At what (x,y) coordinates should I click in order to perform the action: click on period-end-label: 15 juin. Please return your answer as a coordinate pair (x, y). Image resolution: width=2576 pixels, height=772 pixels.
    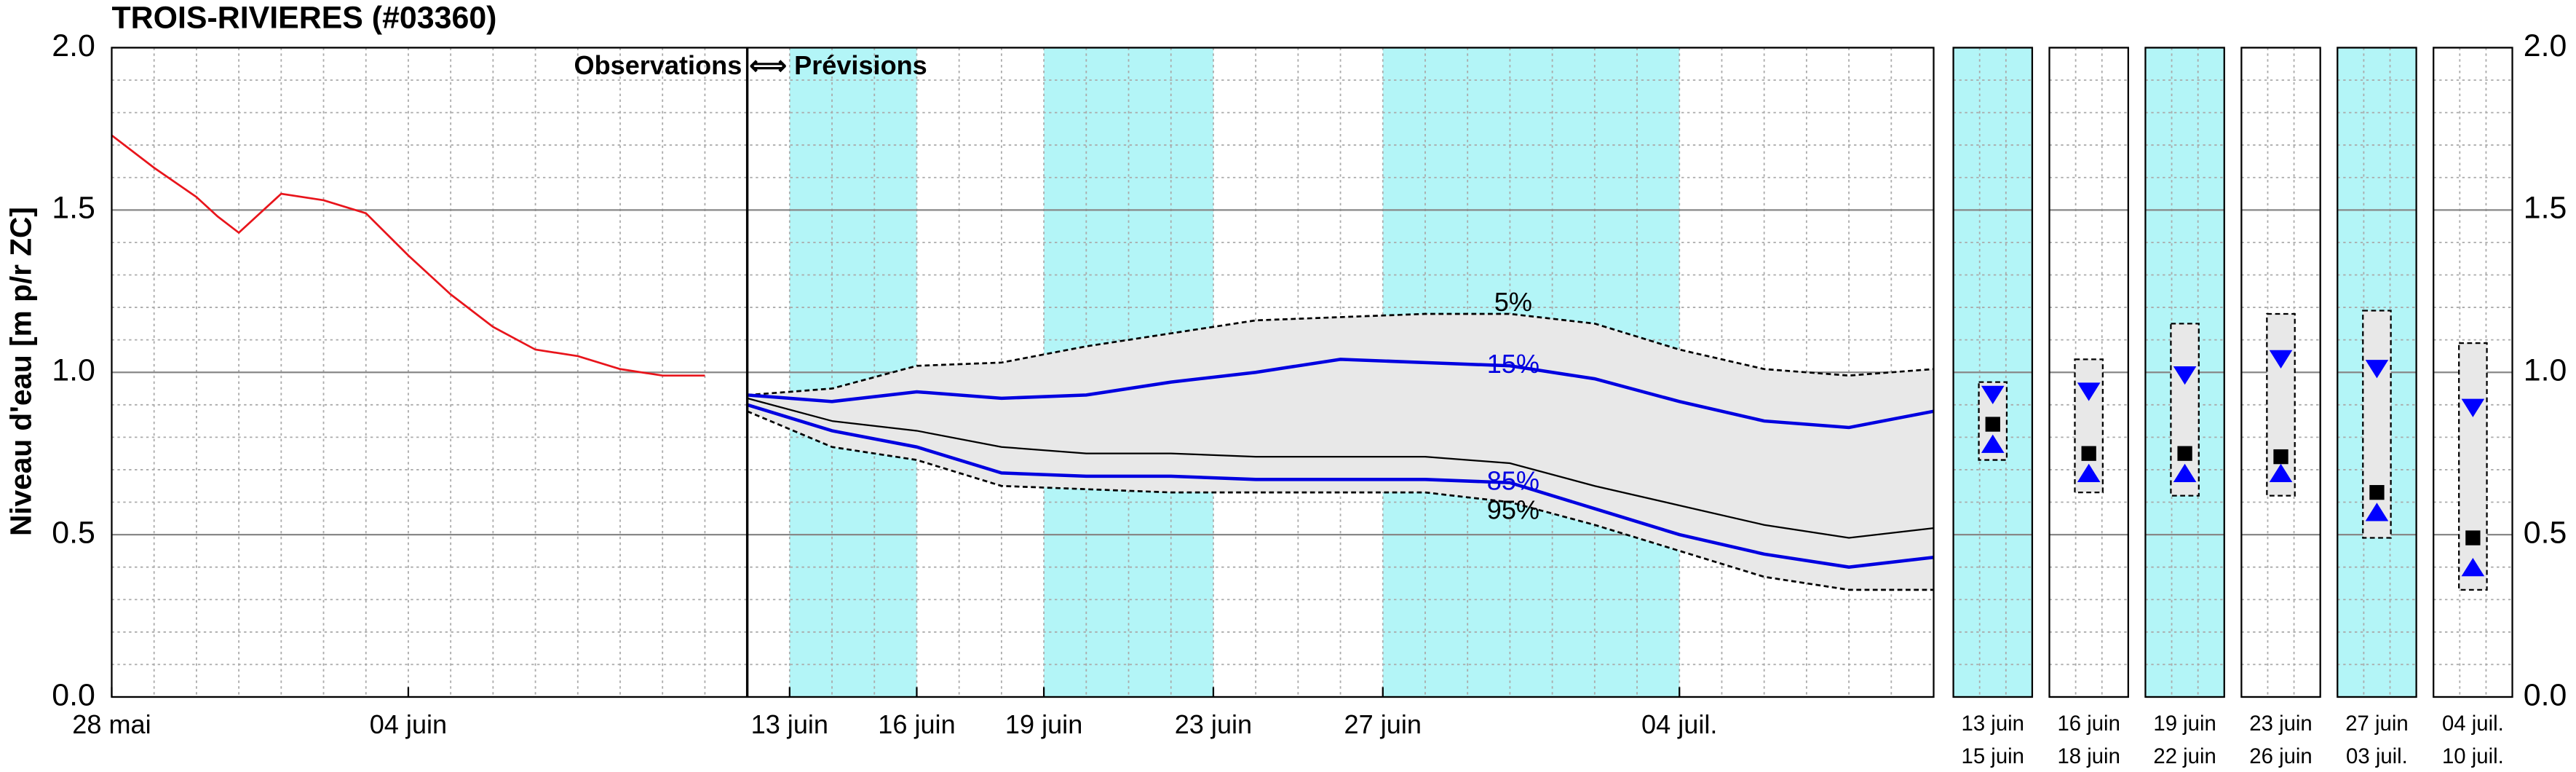
    Looking at the image, I should click on (1993, 756).